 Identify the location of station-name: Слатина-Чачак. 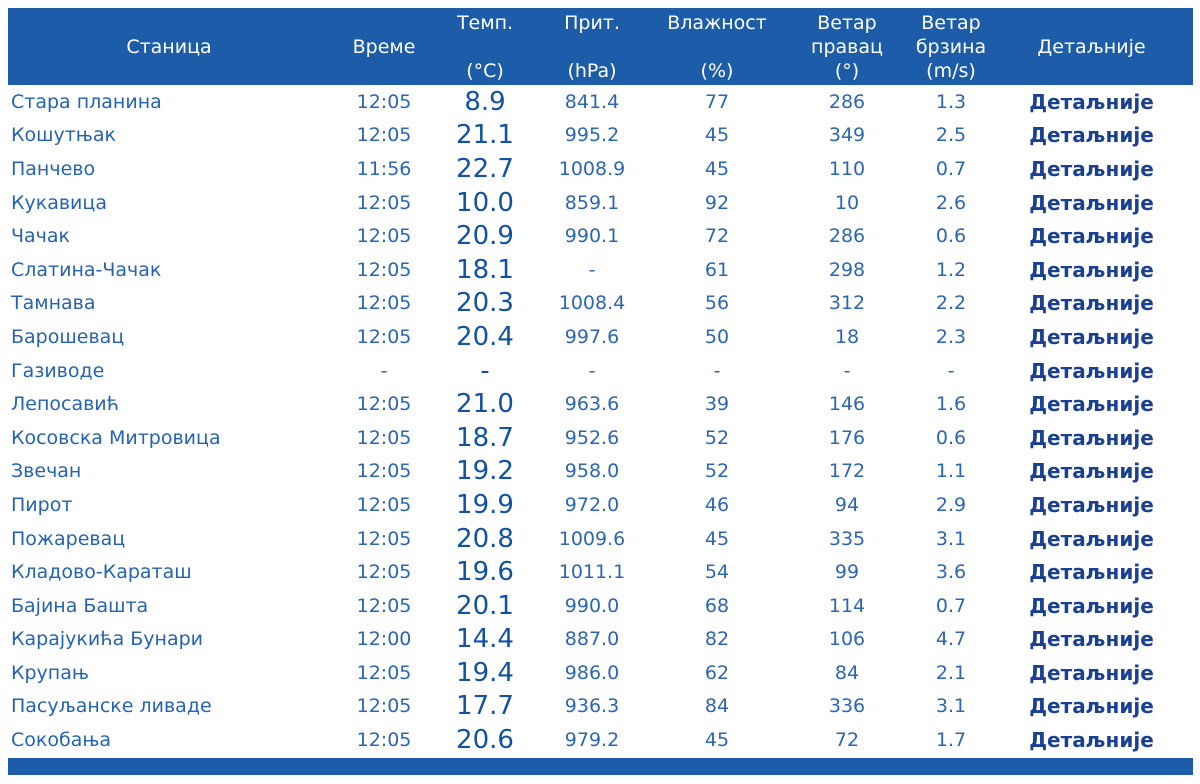
(86, 269).